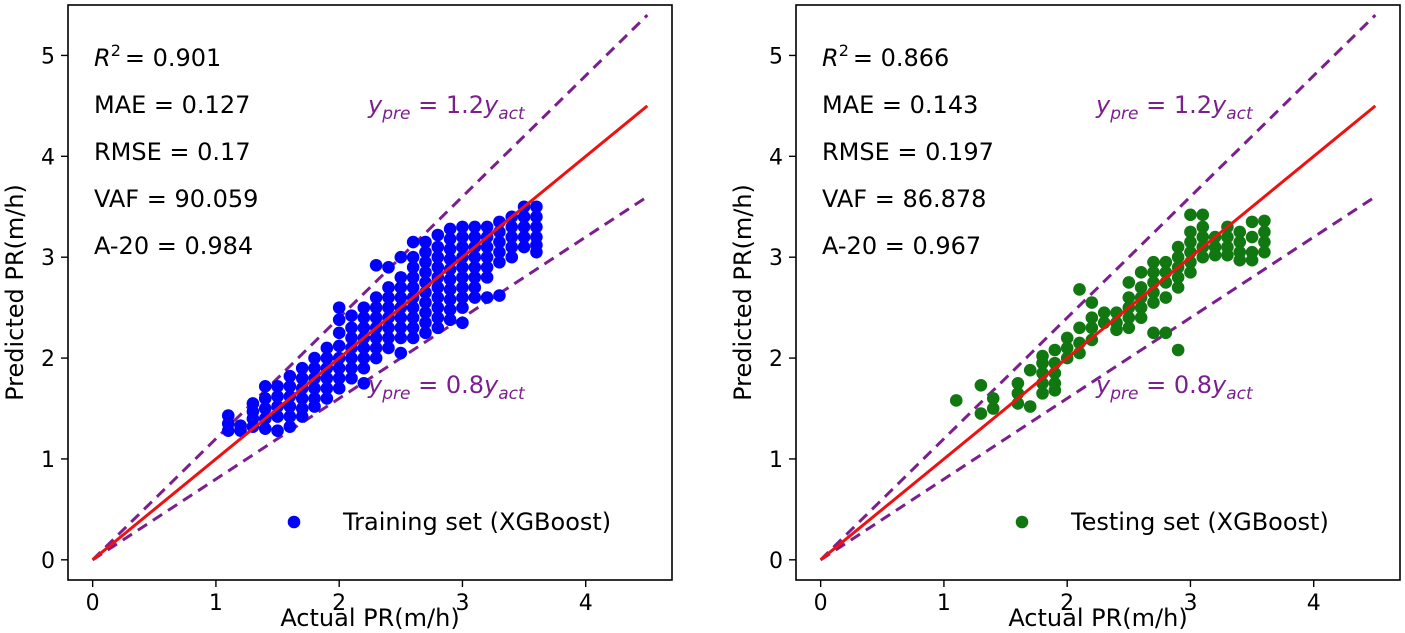 The image size is (1405, 633). Describe the element at coordinates (157, 56) in the screenshot. I see `r2-metric: R2 = 0.901` at that location.